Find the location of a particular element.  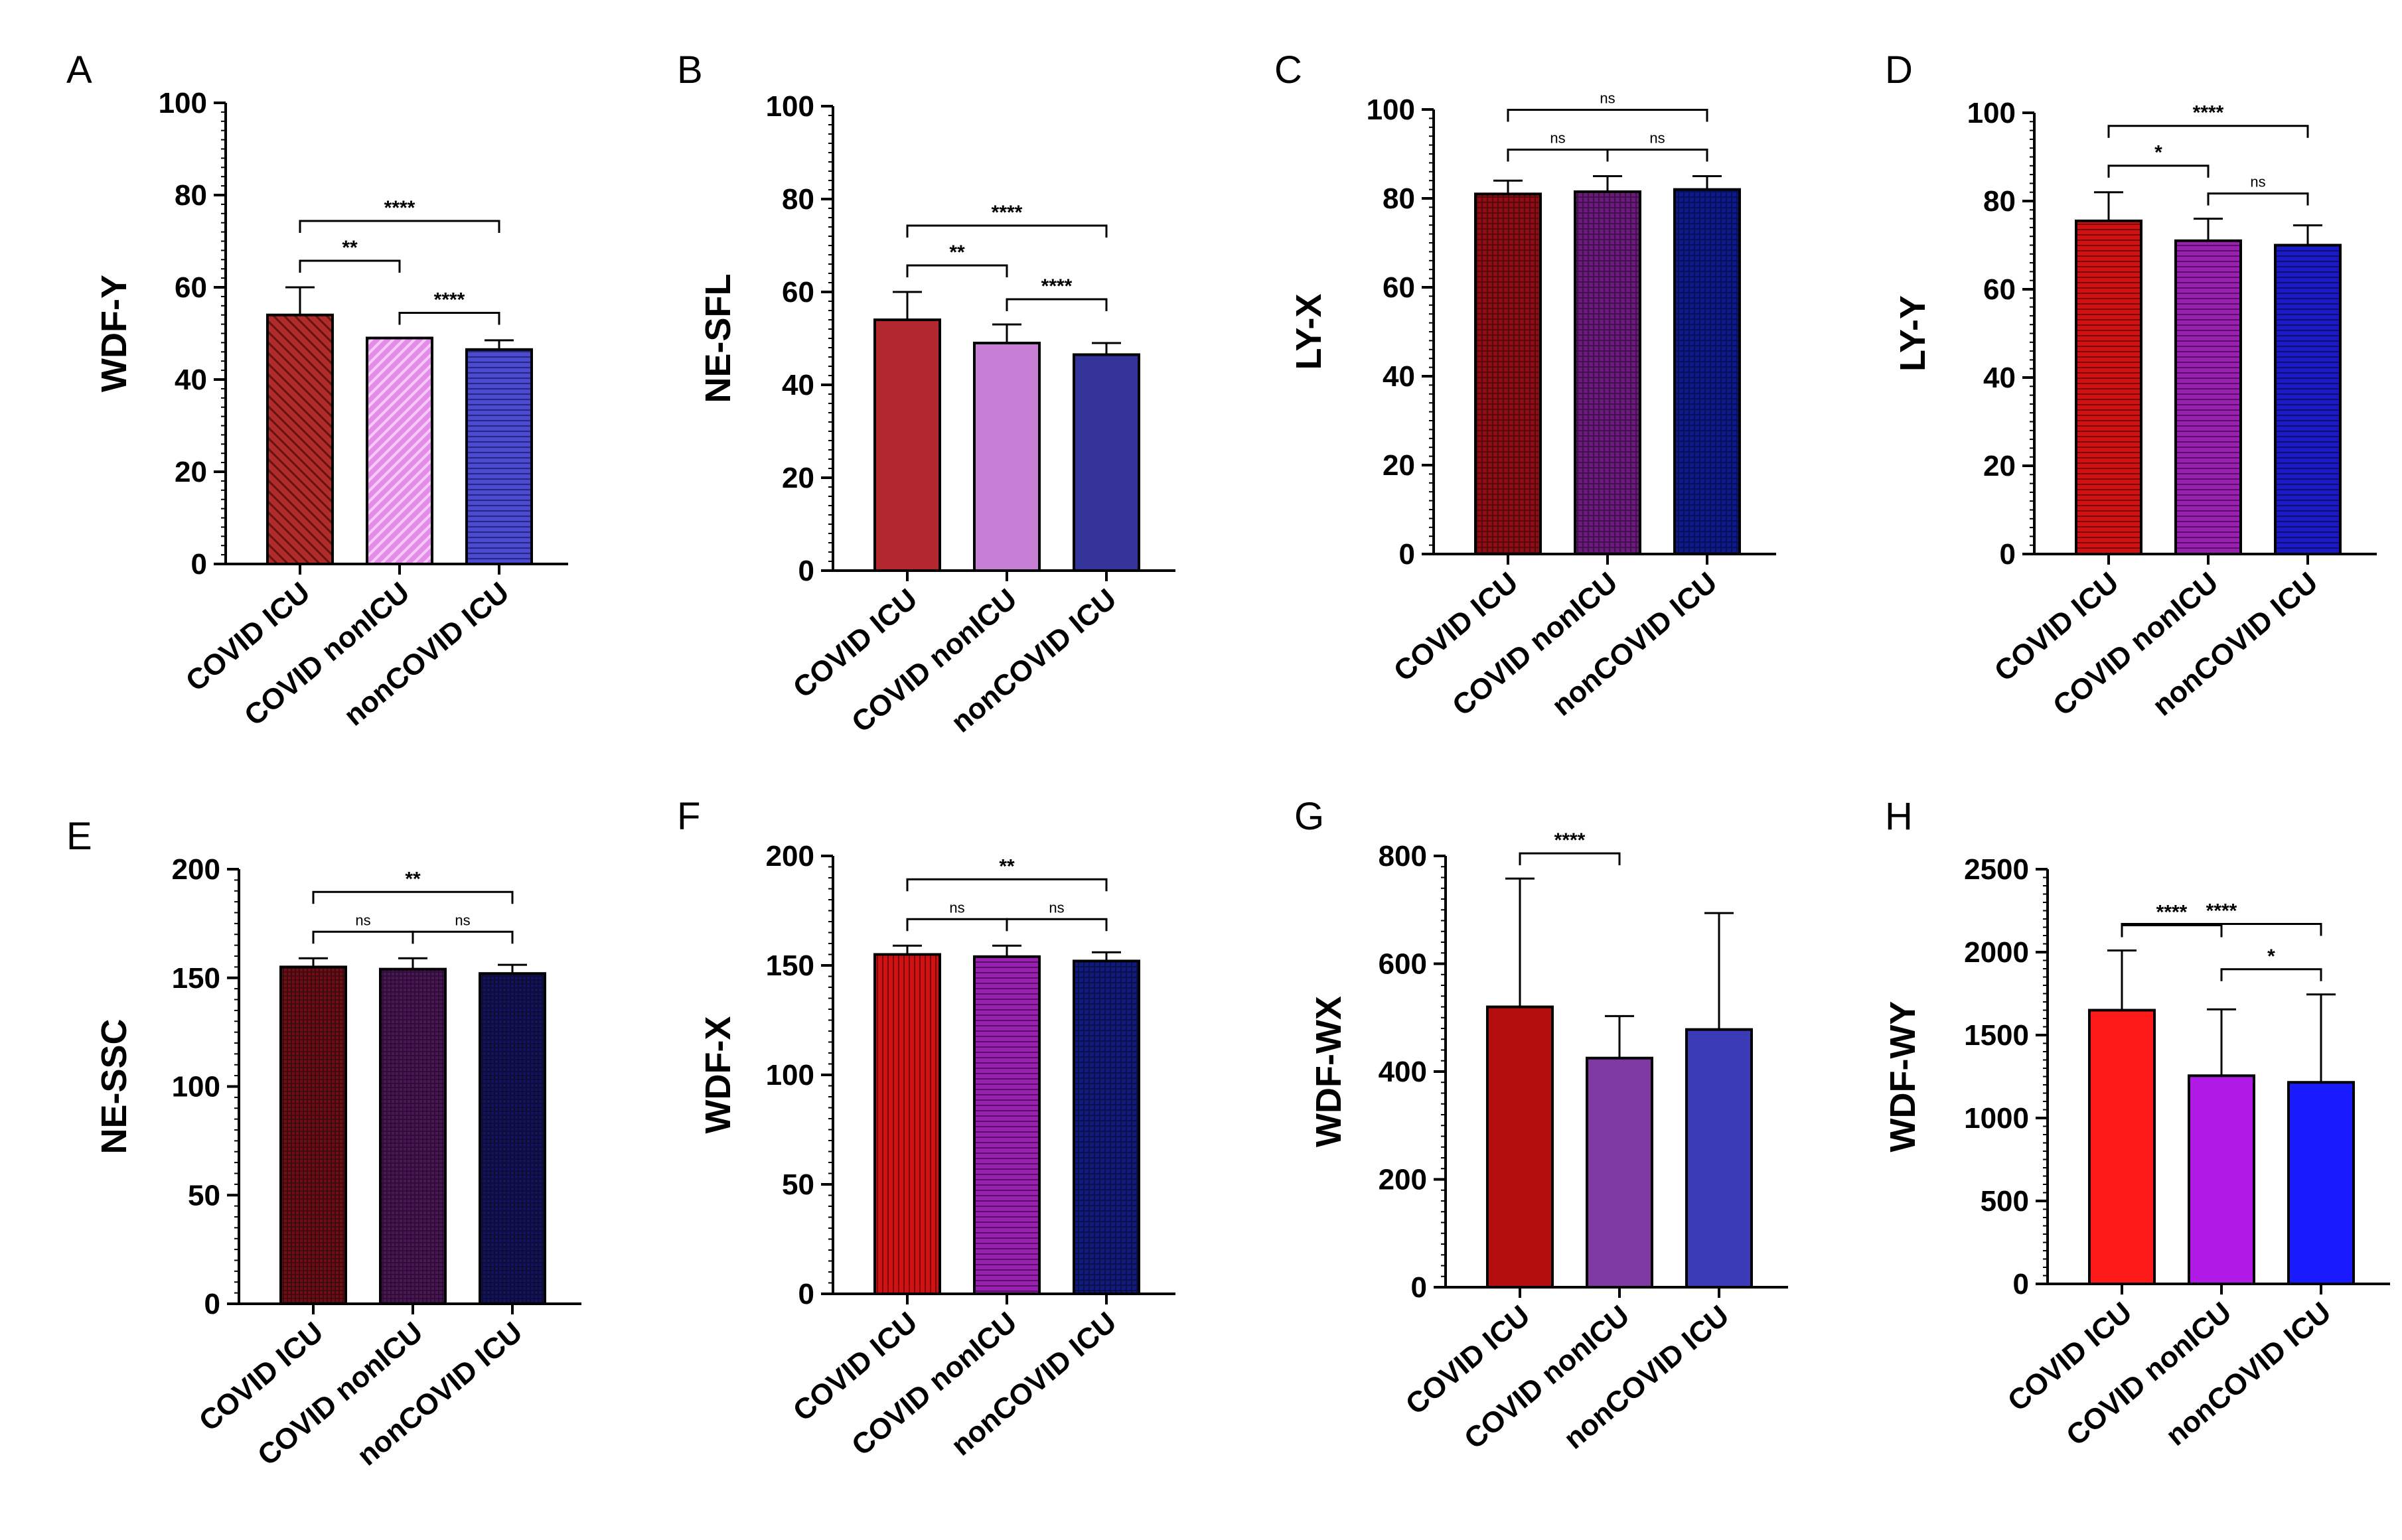

panel-letter: H is located at coordinates (1899, 816).